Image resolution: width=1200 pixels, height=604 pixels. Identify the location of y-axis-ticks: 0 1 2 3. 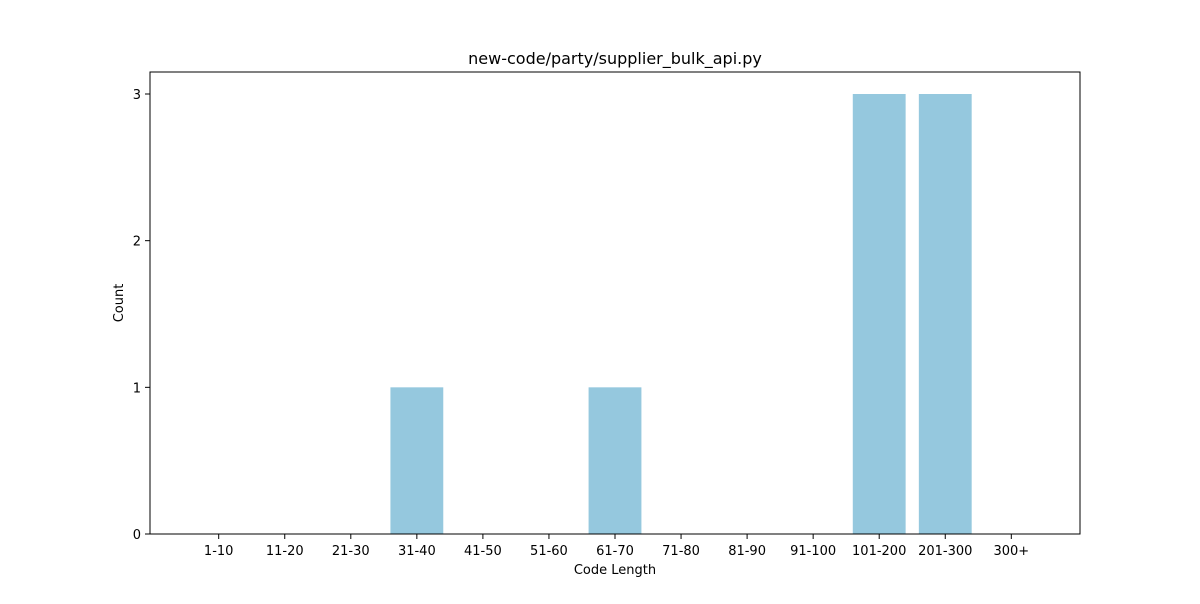
(141, 315).